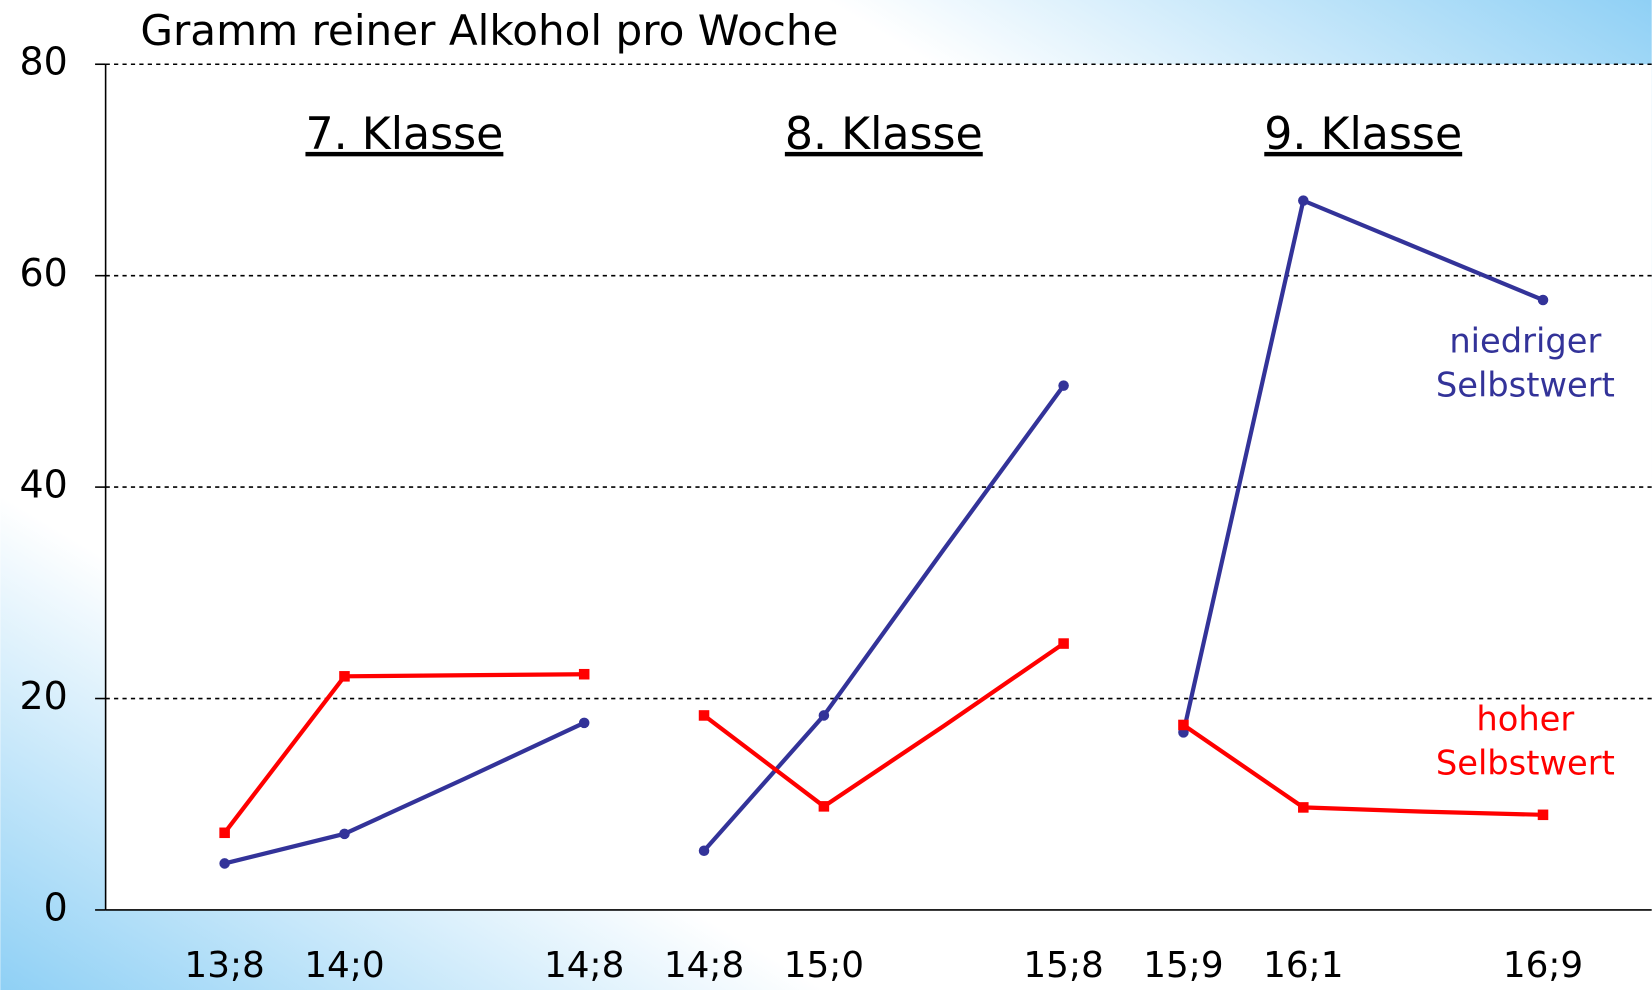  What do you see at coordinates (56, 907) in the screenshot?
I see `y-tick-label: 0` at bounding box center [56, 907].